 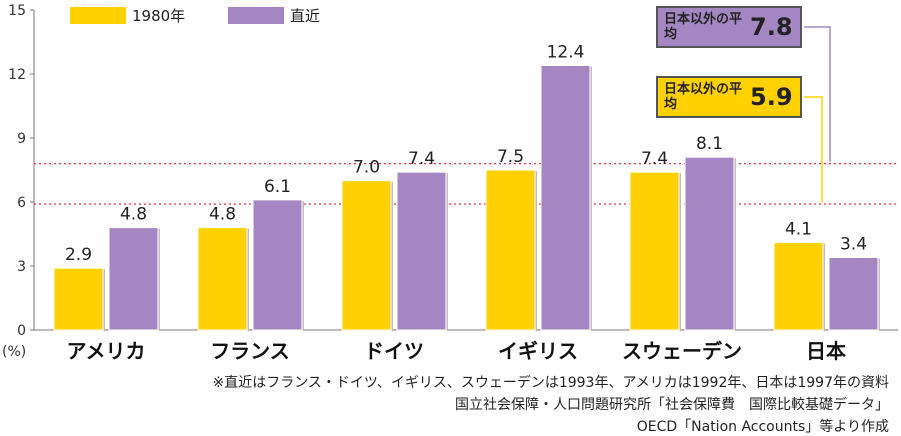 What do you see at coordinates (250, 351) in the screenshot?
I see `category-label: フランス` at bounding box center [250, 351].